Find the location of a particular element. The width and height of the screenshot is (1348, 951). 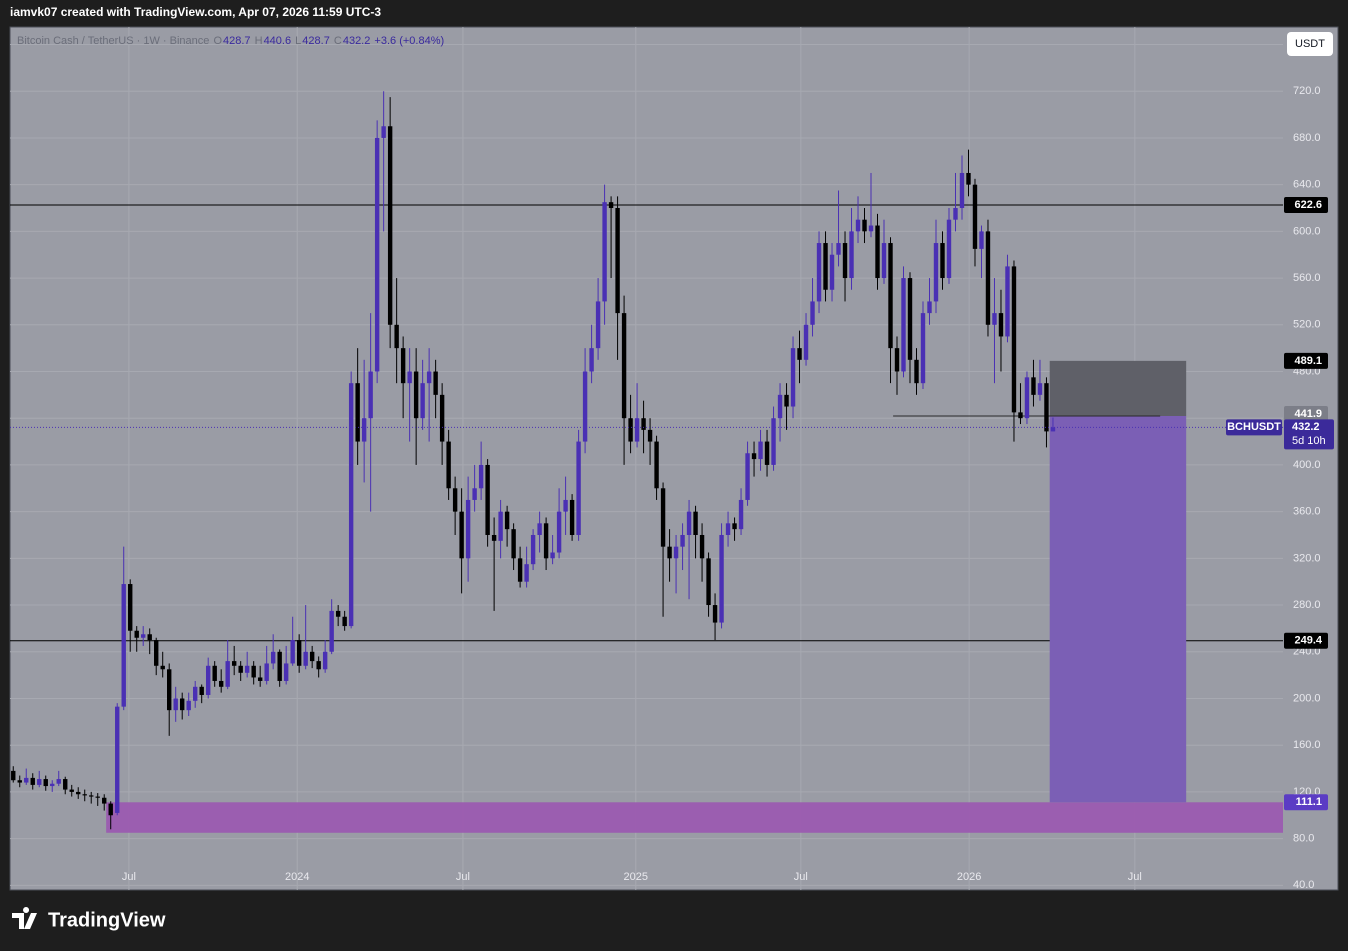

symbol-tag-bg is located at coordinates (1254, 427).